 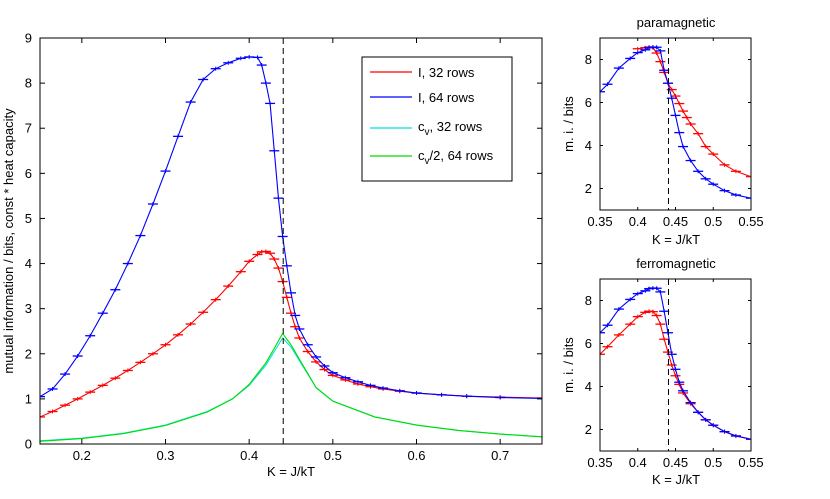 I want to click on legend-box, so click(x=437, y=119).